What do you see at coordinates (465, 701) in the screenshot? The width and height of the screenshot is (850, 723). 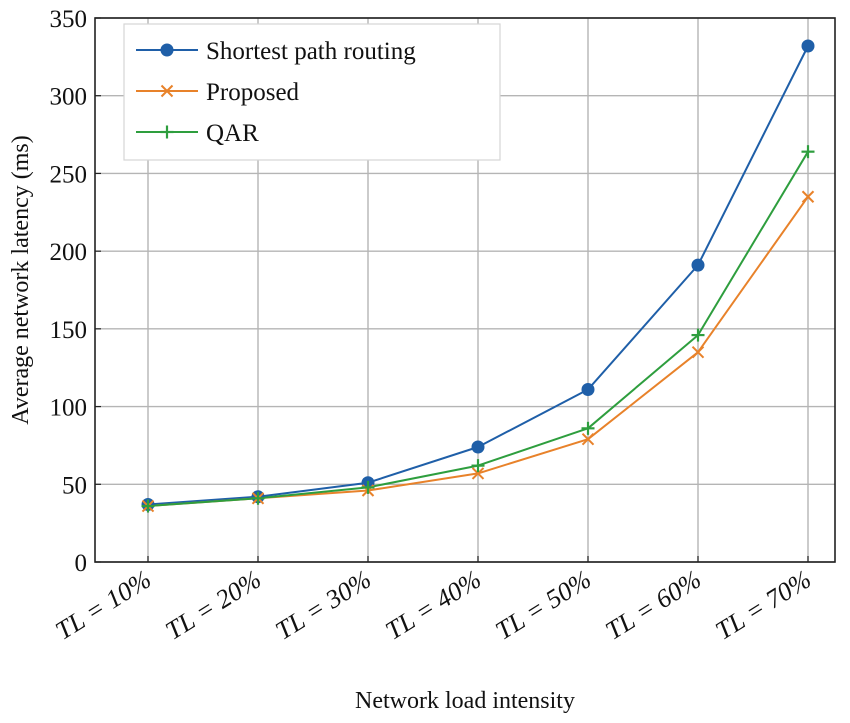 I see `x-axis-label: Network load intensity` at bounding box center [465, 701].